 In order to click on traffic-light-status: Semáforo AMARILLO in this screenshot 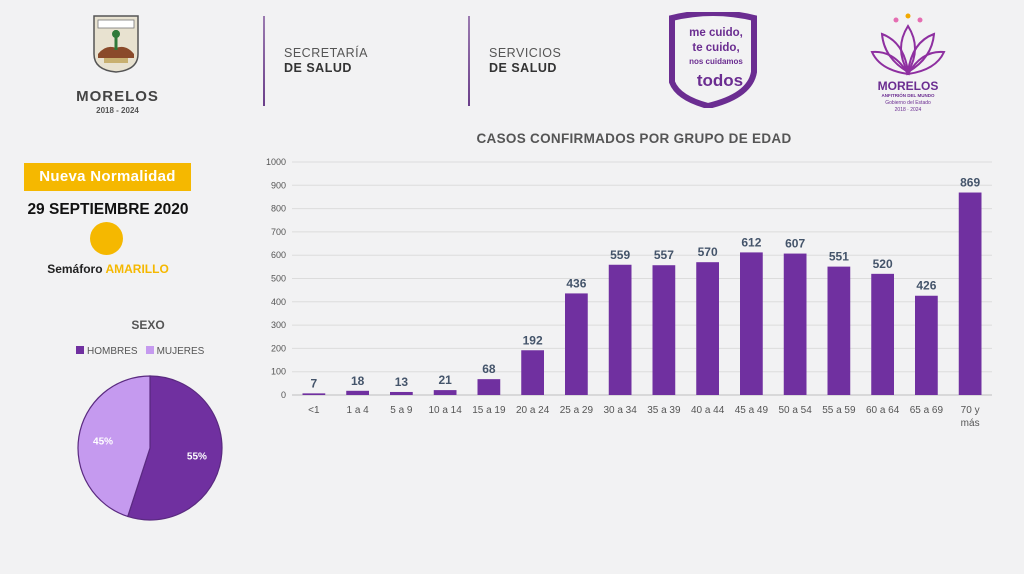, I will do `click(108, 269)`.